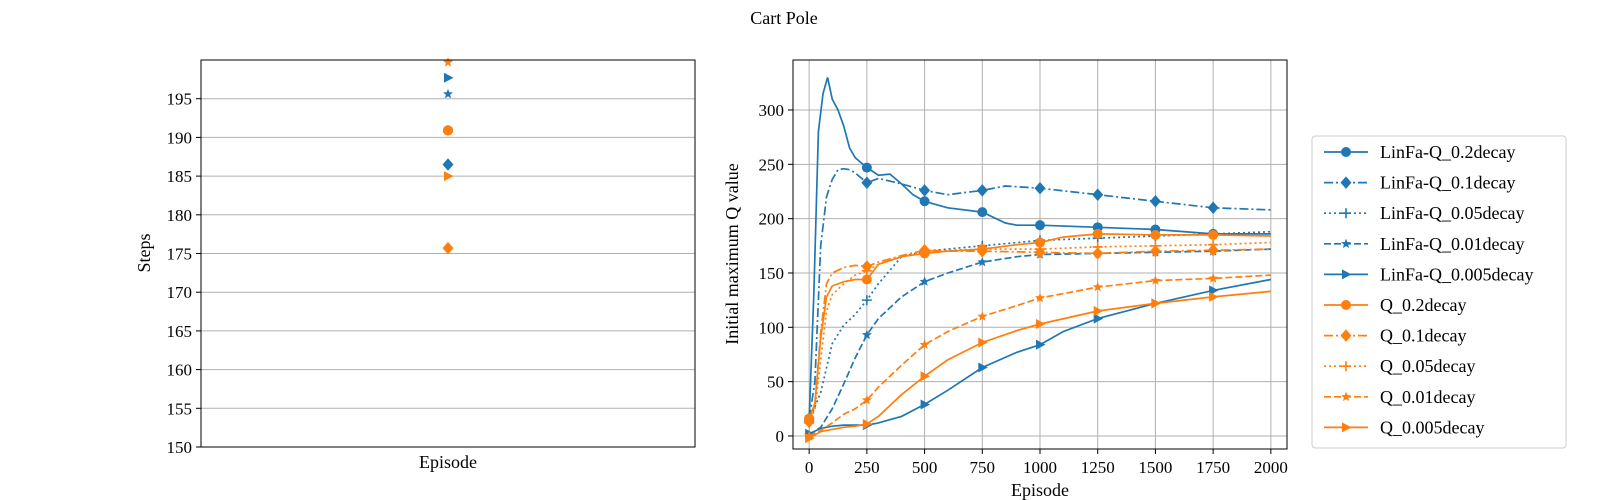 This screenshot has width=1600, height=500. Describe the element at coordinates (772, 164) in the screenshot. I see `y-tick-label: 250` at that location.